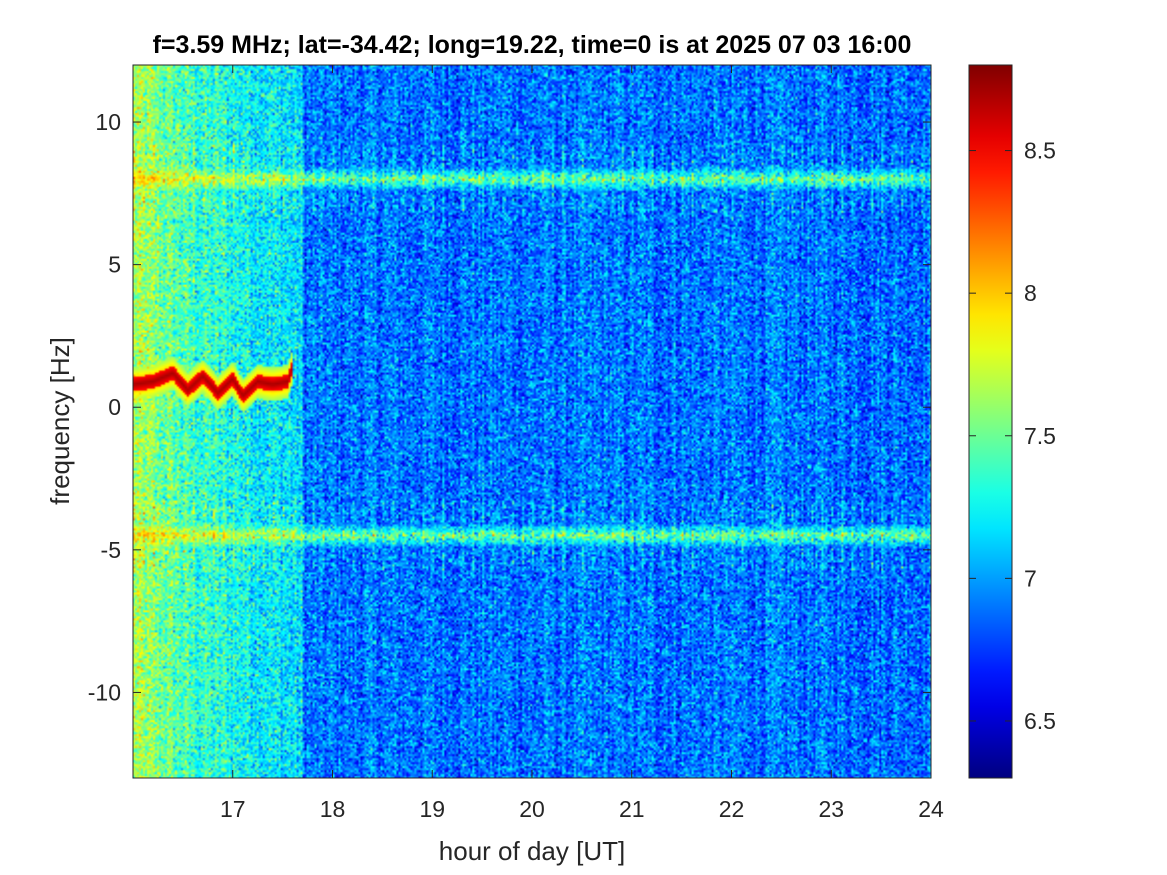 The width and height of the screenshot is (1167, 875). What do you see at coordinates (233, 809) in the screenshot?
I see `x-tick-label: 17` at bounding box center [233, 809].